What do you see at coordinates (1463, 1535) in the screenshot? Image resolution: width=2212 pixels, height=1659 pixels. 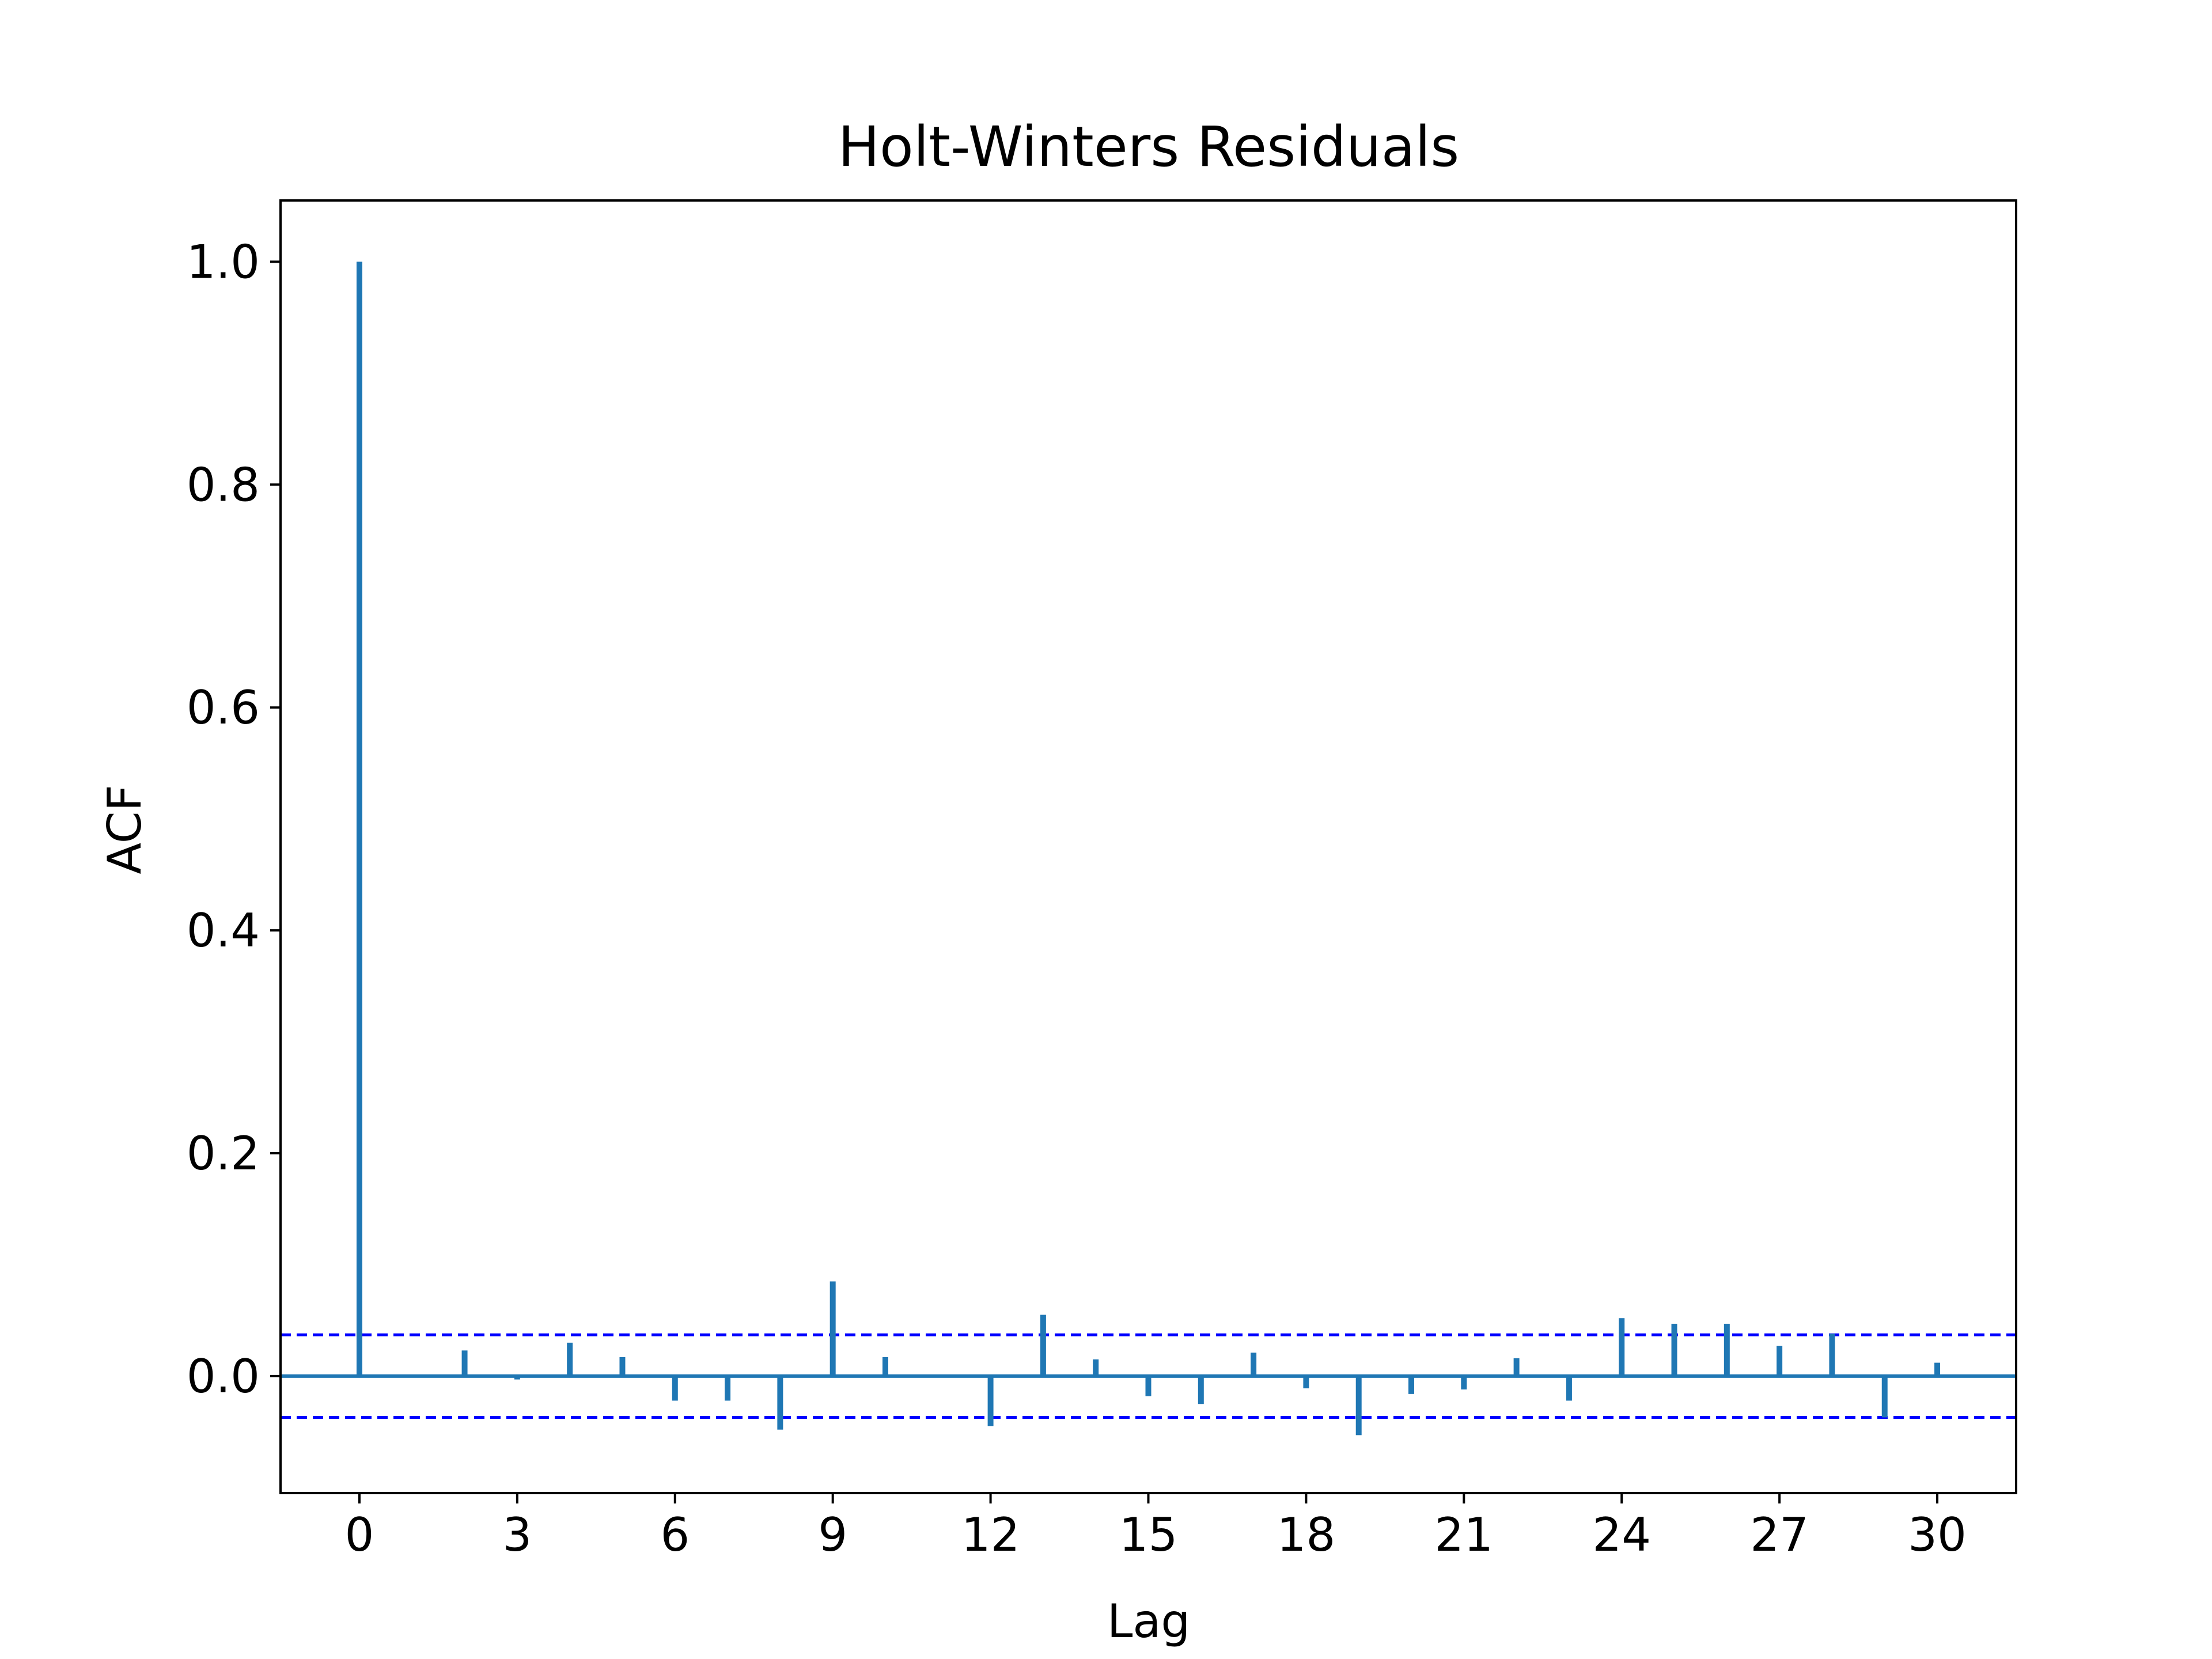 I see `x-tick-label: 21` at bounding box center [1463, 1535].